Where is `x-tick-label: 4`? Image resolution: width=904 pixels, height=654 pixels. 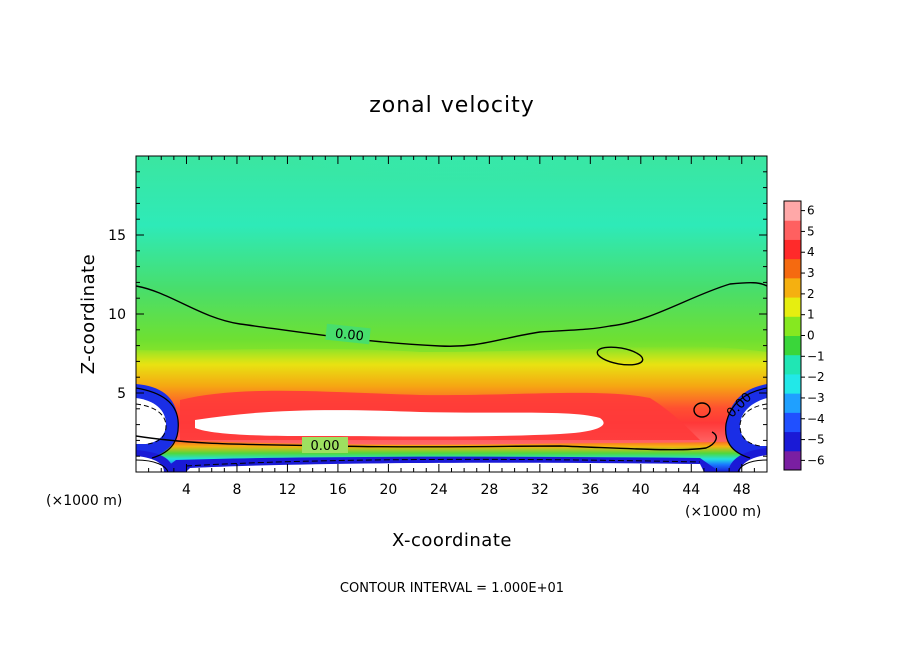
x-tick-label: 4 is located at coordinates (186, 490).